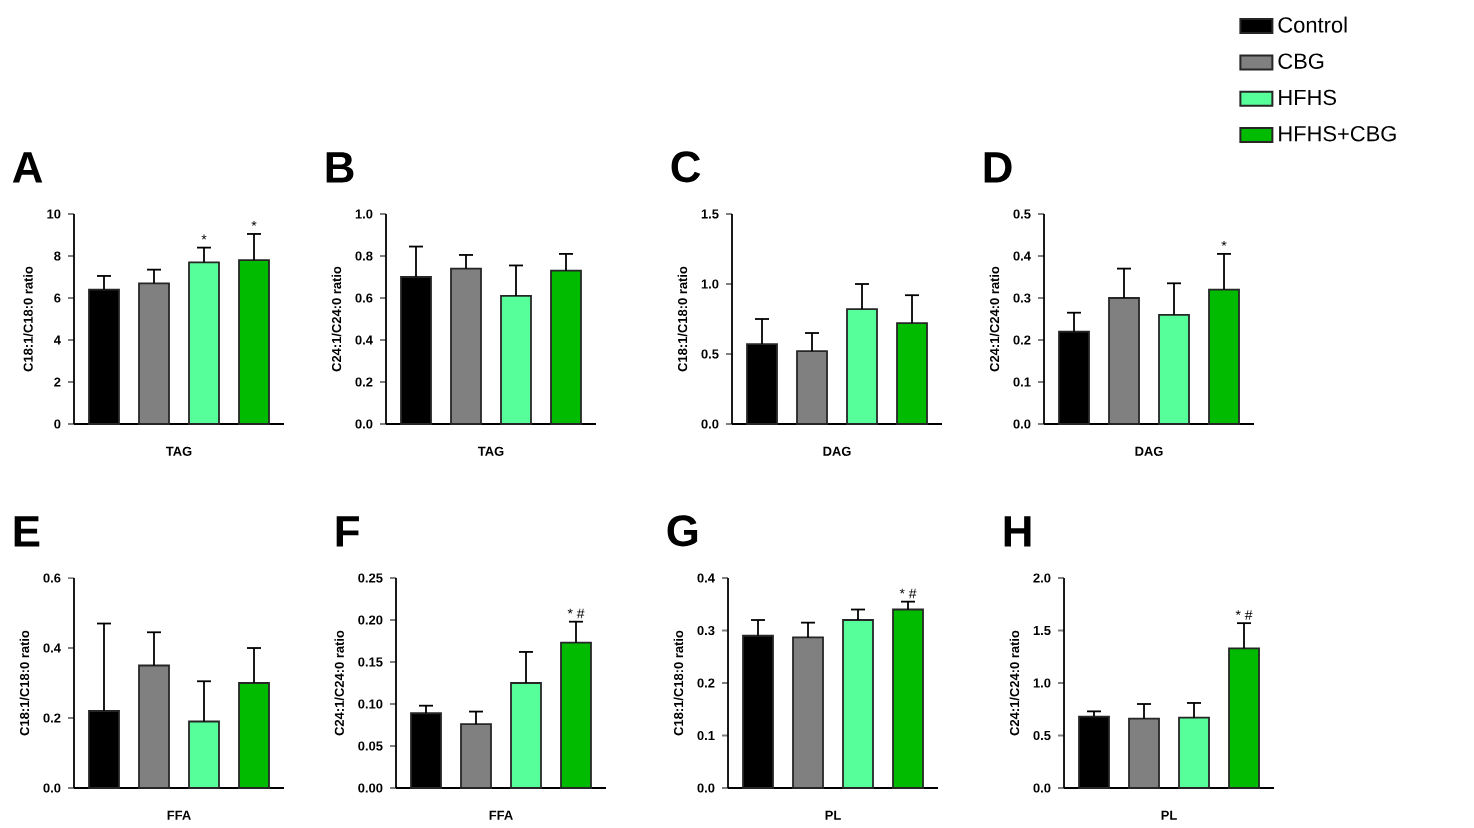 Image resolution: width=1474 pixels, height=828 pixels. Describe the element at coordinates (347, 531) in the screenshot. I see `chart-title: F` at that location.